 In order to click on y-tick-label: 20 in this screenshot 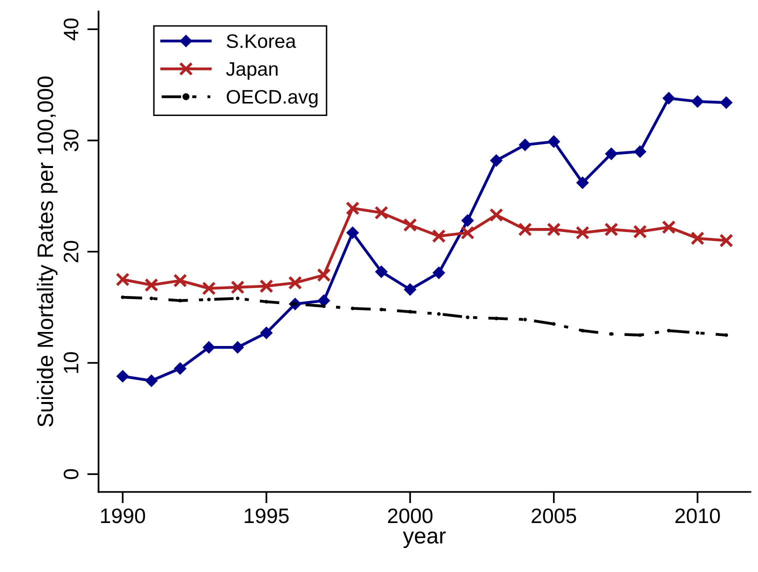, I will do `click(71, 251)`.